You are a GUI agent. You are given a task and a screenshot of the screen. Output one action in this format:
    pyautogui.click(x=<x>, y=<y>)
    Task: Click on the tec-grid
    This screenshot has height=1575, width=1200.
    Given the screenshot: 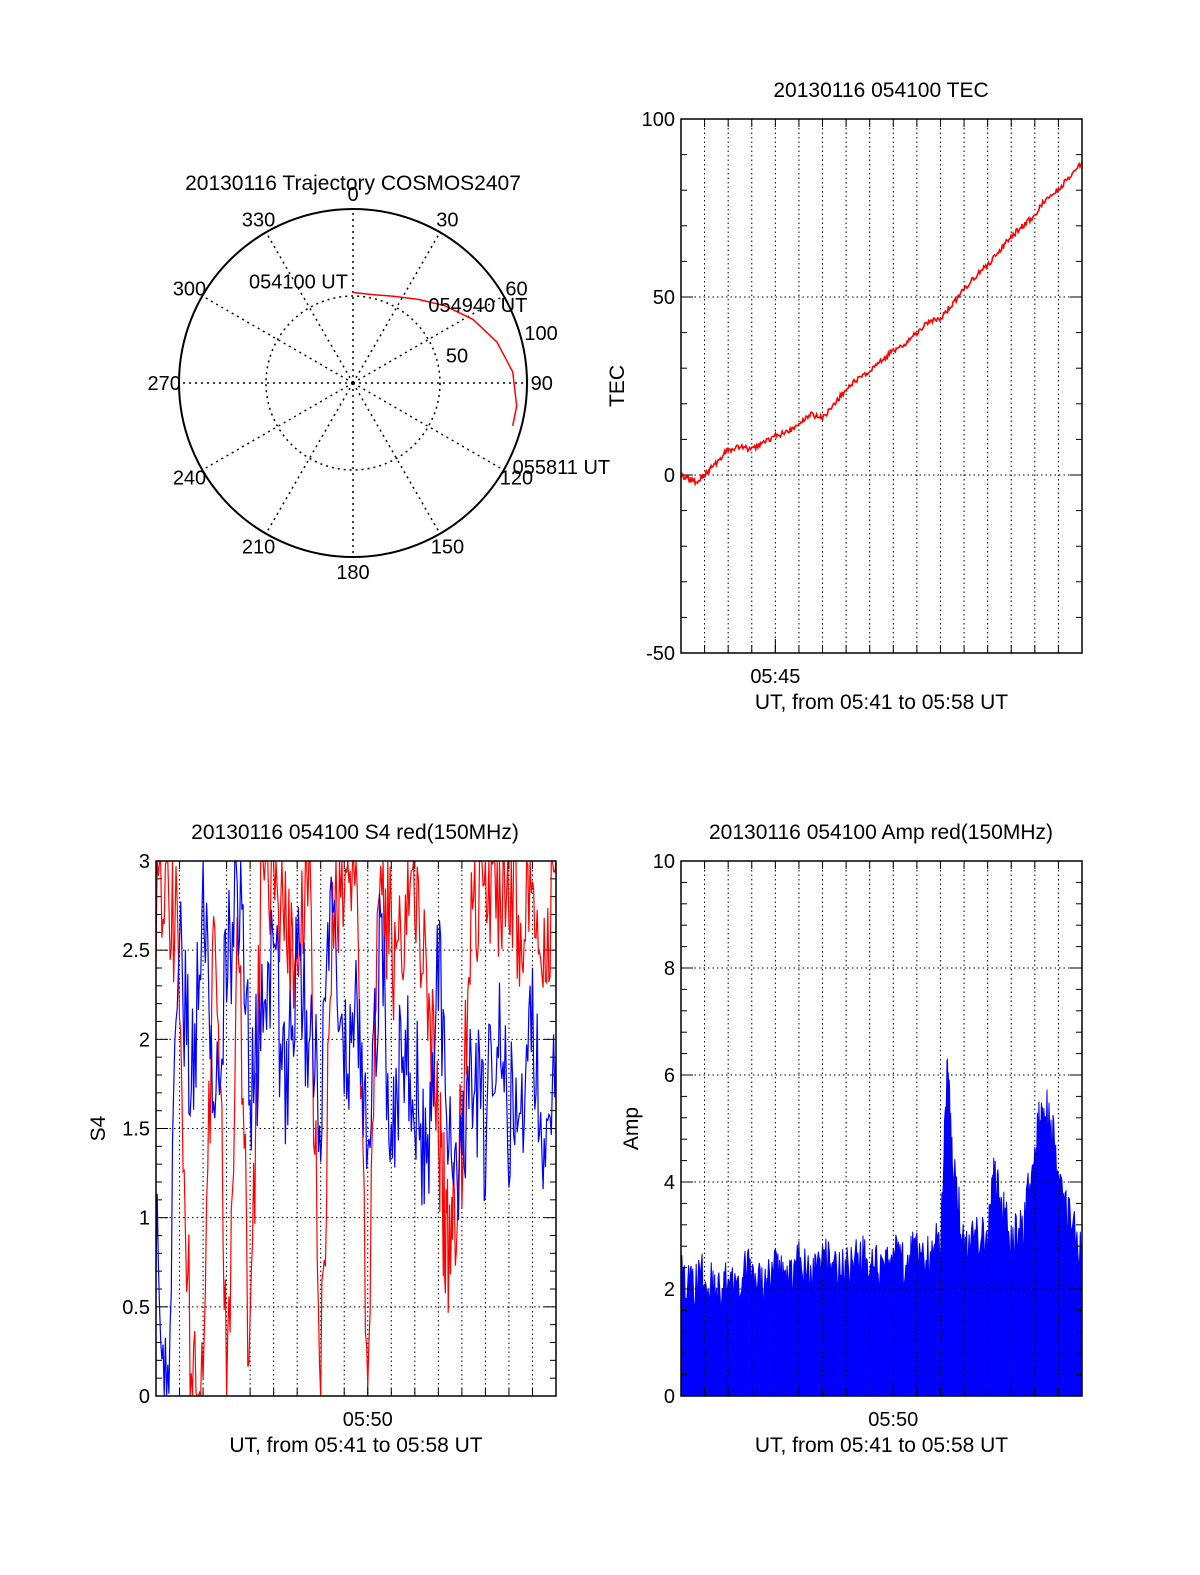 What is the action you would take?
    pyautogui.click(x=881, y=386)
    